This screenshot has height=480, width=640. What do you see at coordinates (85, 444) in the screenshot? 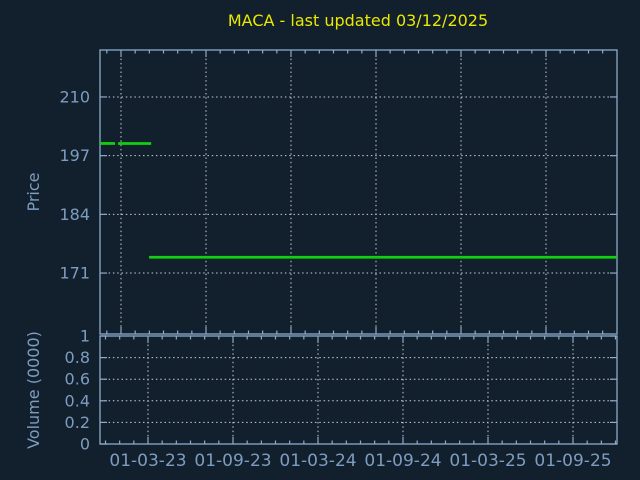
I see `y-tick-label: 0` at bounding box center [85, 444].